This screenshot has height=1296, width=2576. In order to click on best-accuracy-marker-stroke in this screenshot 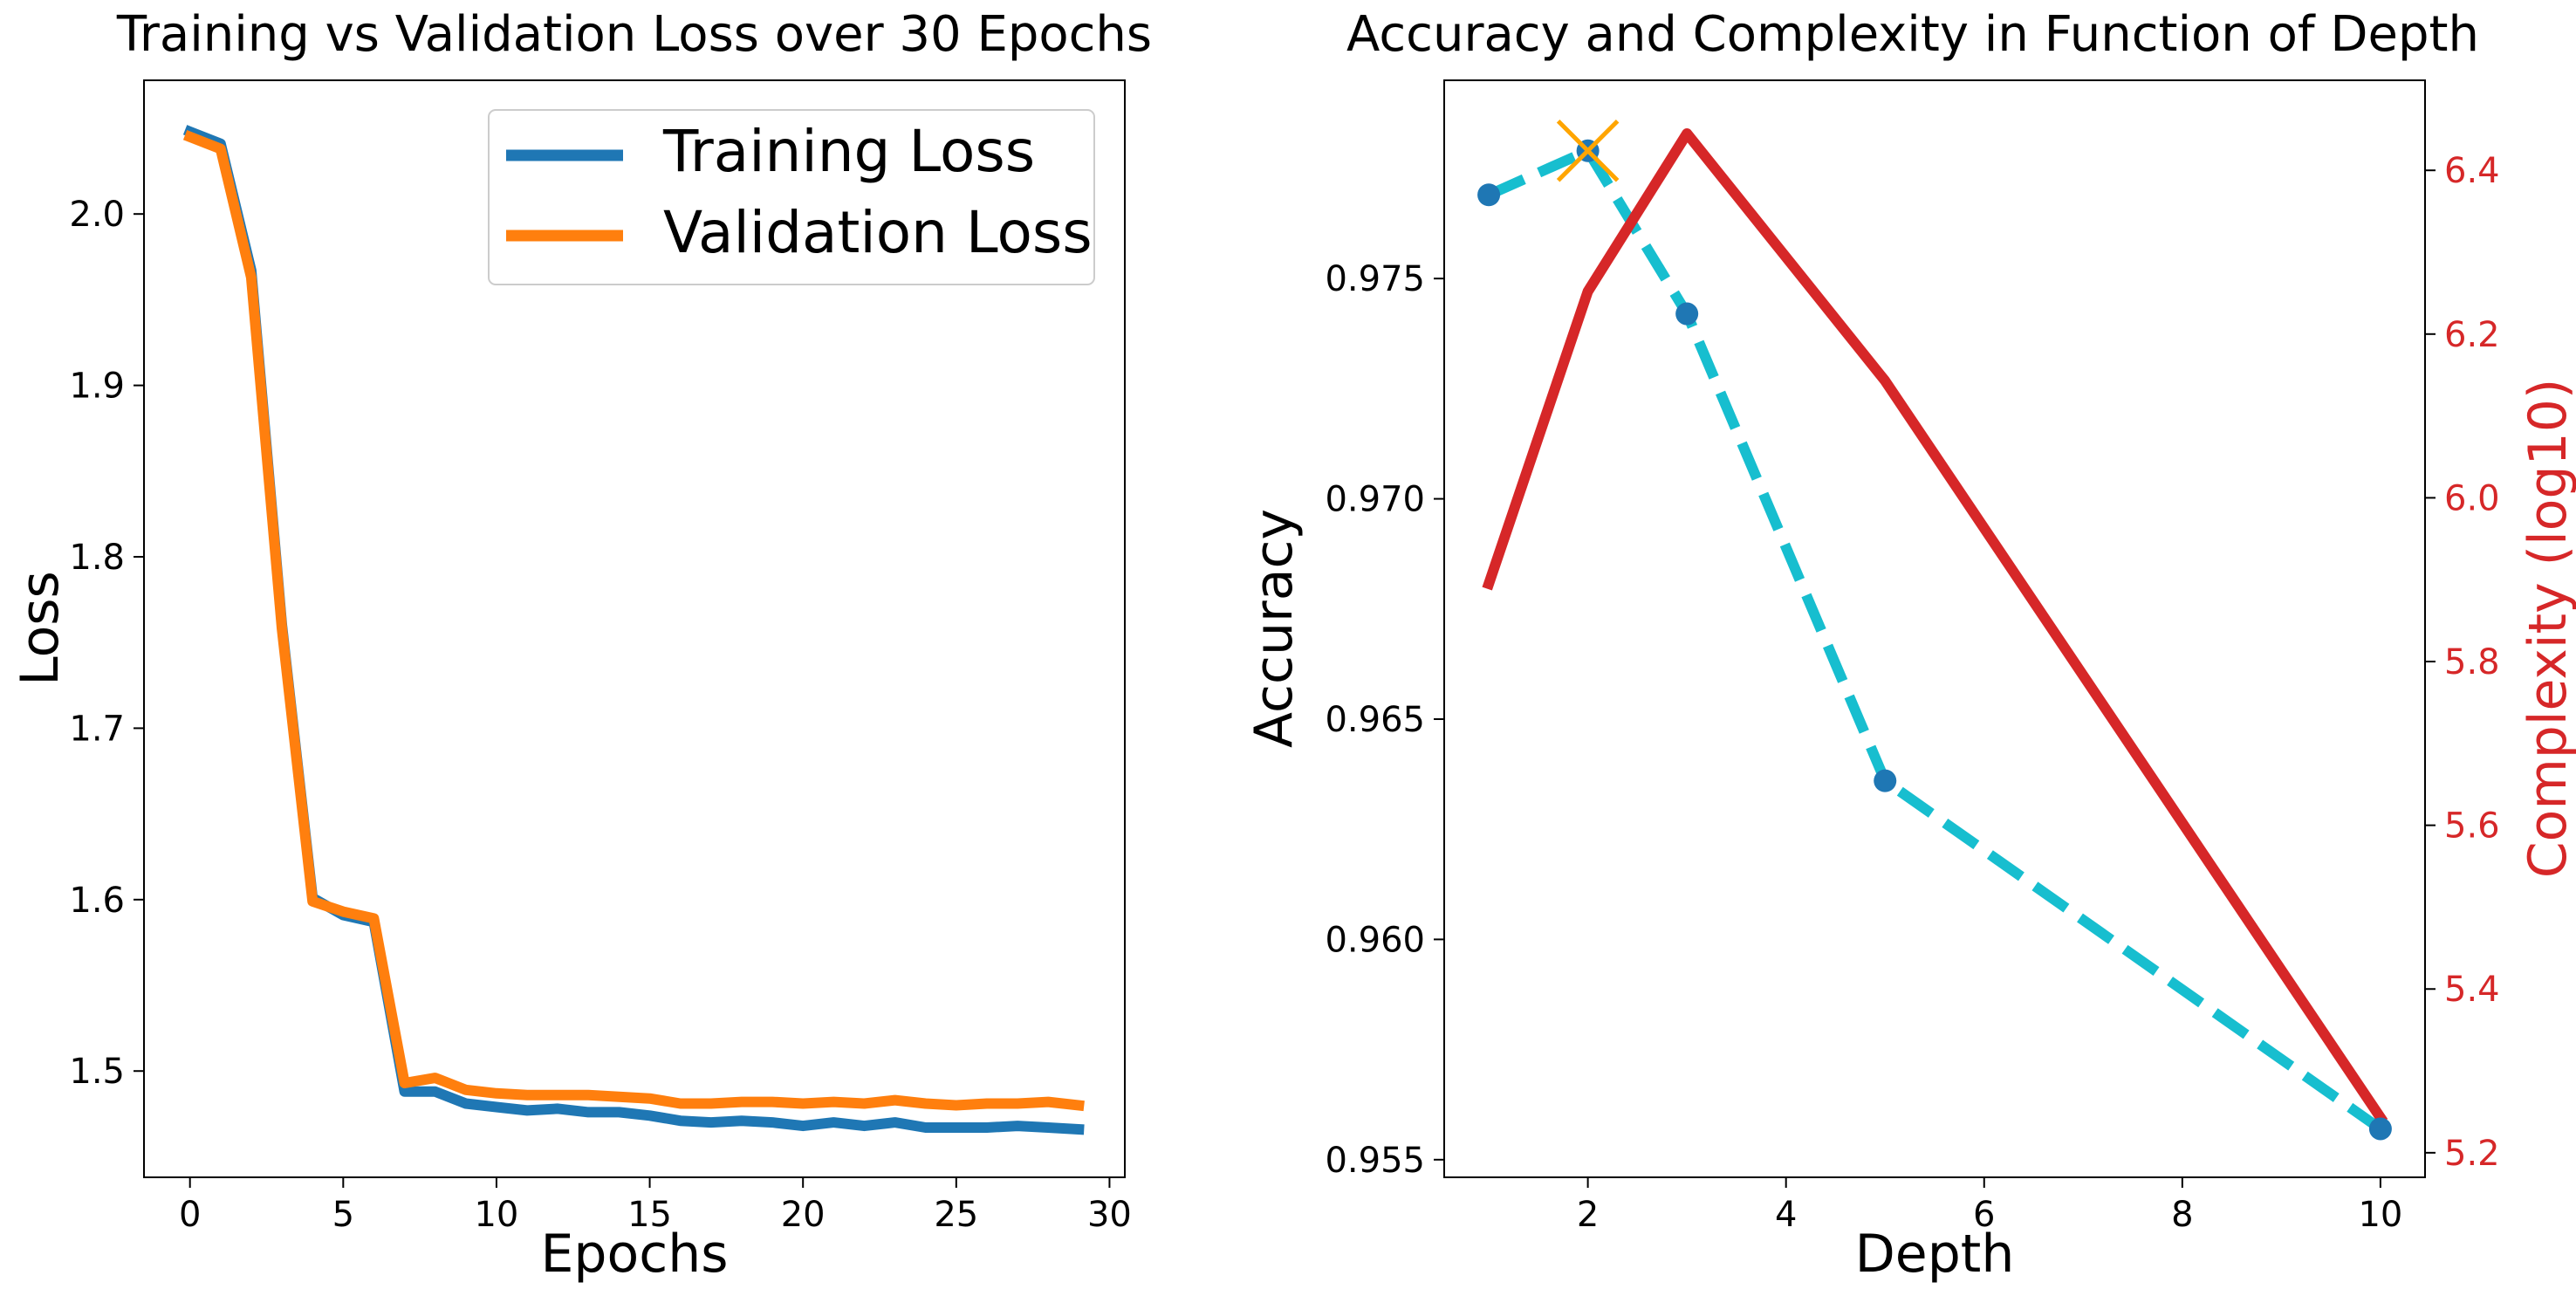, I will do `click(1588, 151)`.